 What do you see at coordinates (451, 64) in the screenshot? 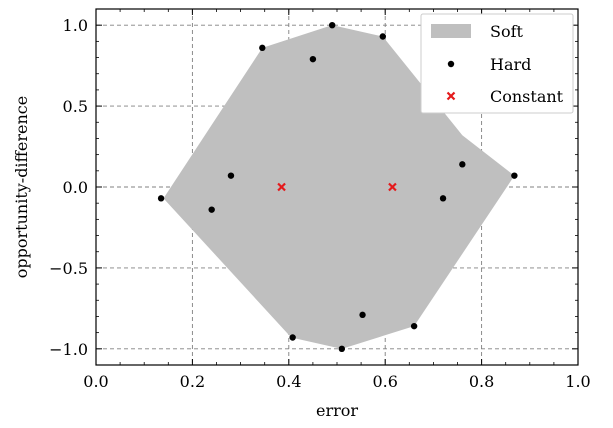
I see `legend-hard-marker` at bounding box center [451, 64].